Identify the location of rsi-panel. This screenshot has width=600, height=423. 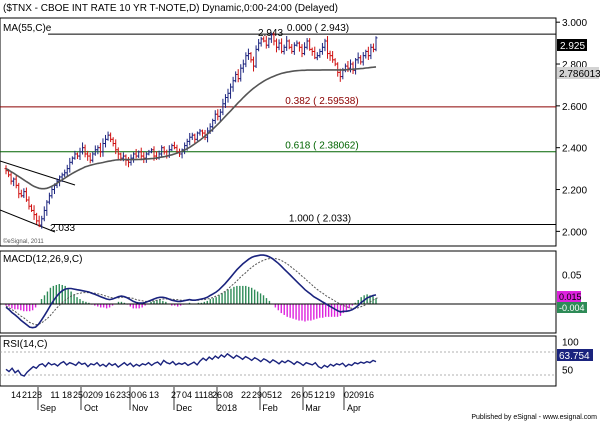
(278, 361).